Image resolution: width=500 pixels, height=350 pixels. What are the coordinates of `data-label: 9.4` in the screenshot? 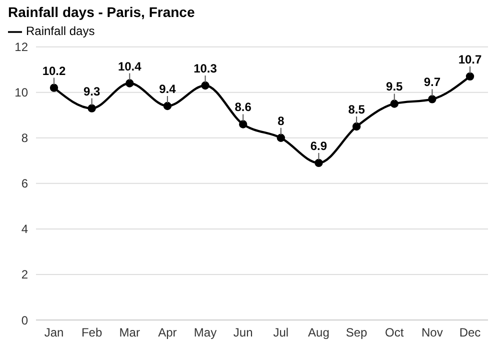 It's located at (167, 89).